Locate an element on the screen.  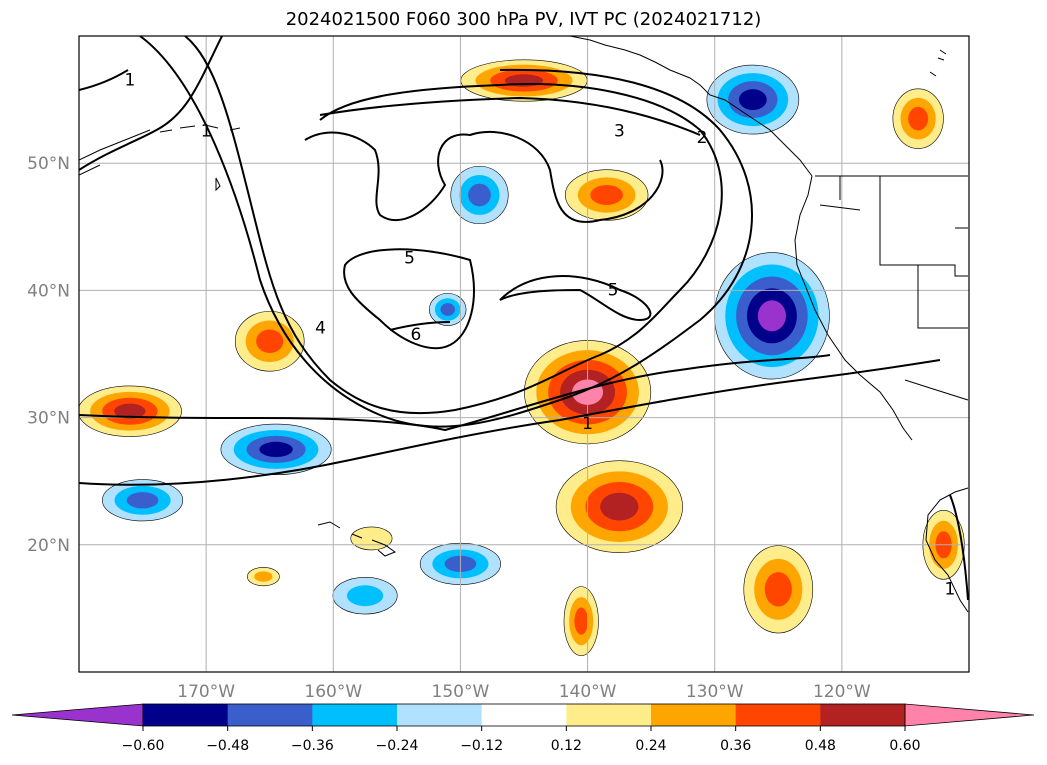
lat-tick-label: 20°N is located at coordinates (48, 546).